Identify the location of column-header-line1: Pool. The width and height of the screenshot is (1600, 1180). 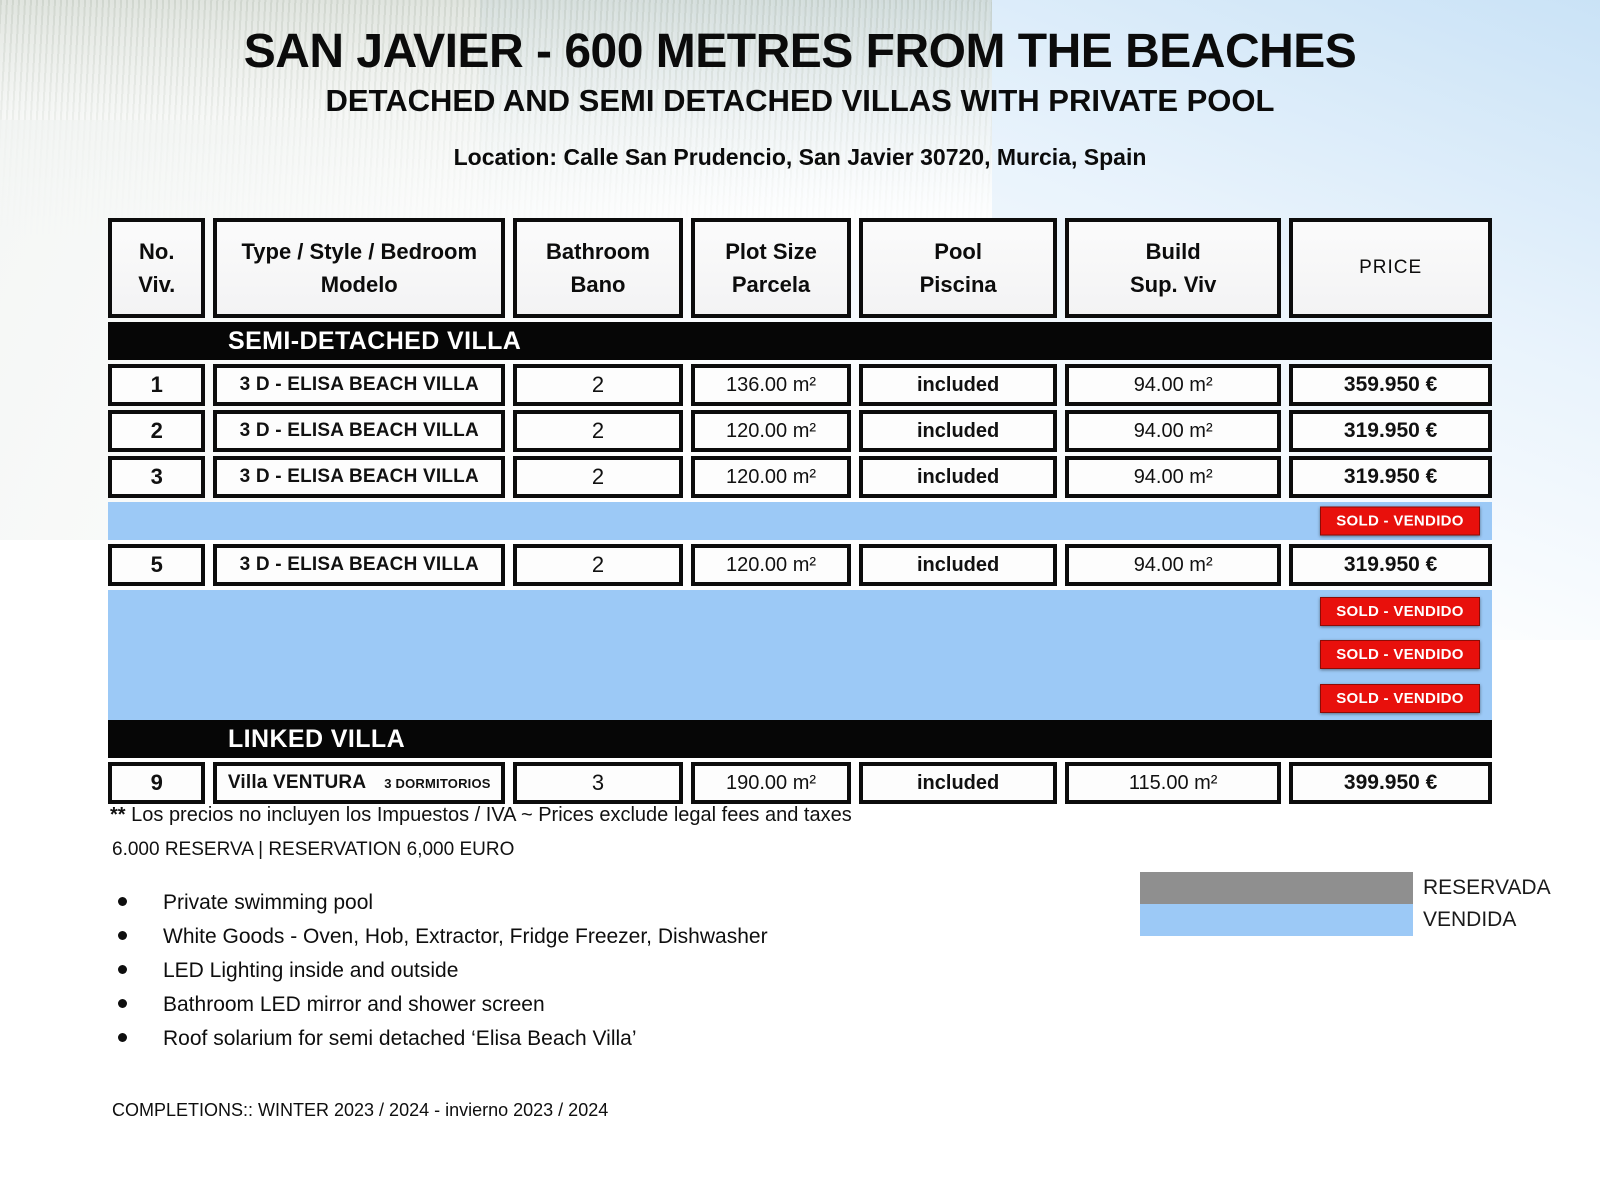
(958, 251).